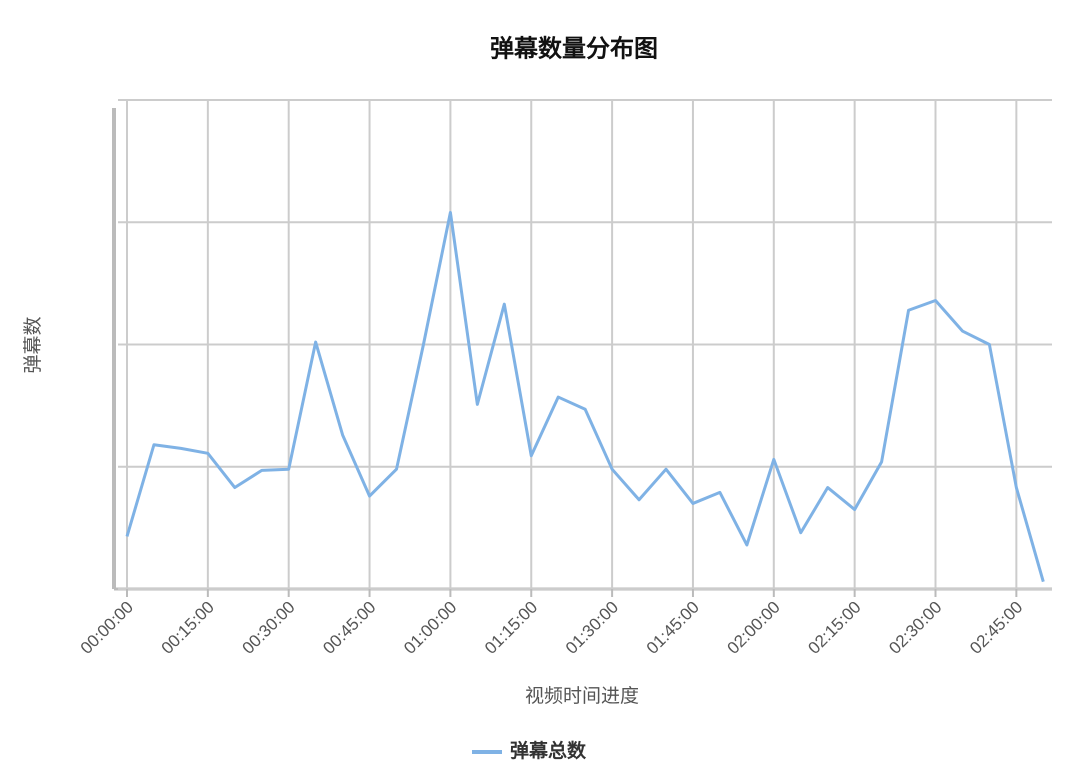  Describe the element at coordinates (996, 628) in the screenshot. I see `x-tick-label: 02:45:00` at that location.